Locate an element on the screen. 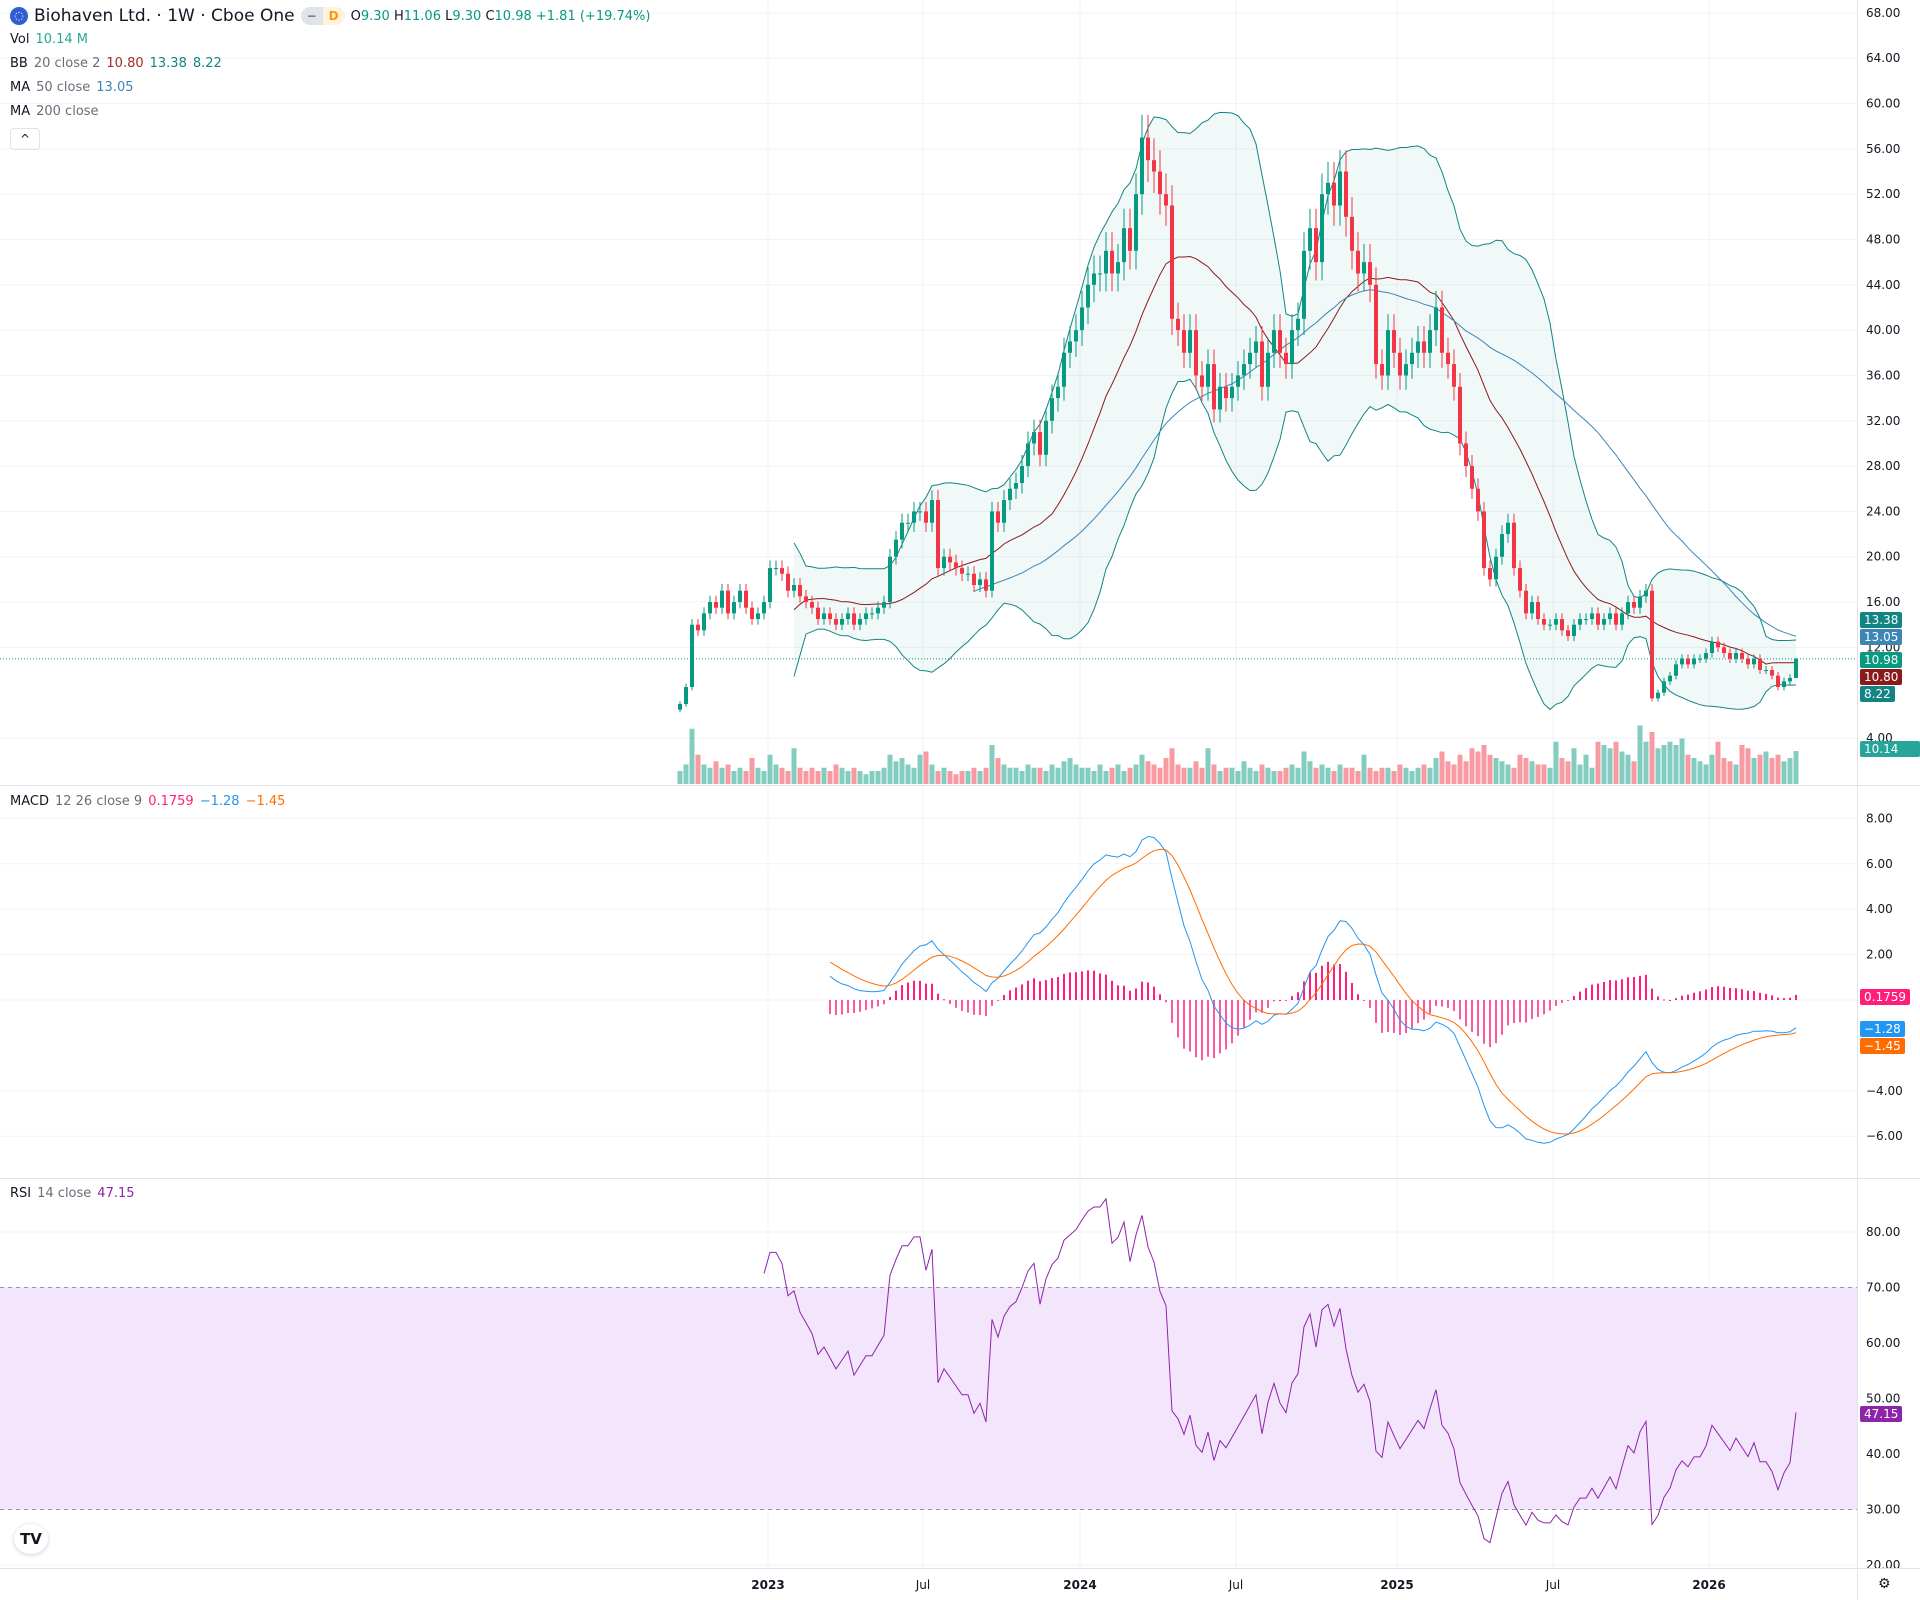 The width and height of the screenshot is (1920, 1600). symbol-title: Biohaven Ltd. · 1W · Cboe One is located at coordinates (164, 16).